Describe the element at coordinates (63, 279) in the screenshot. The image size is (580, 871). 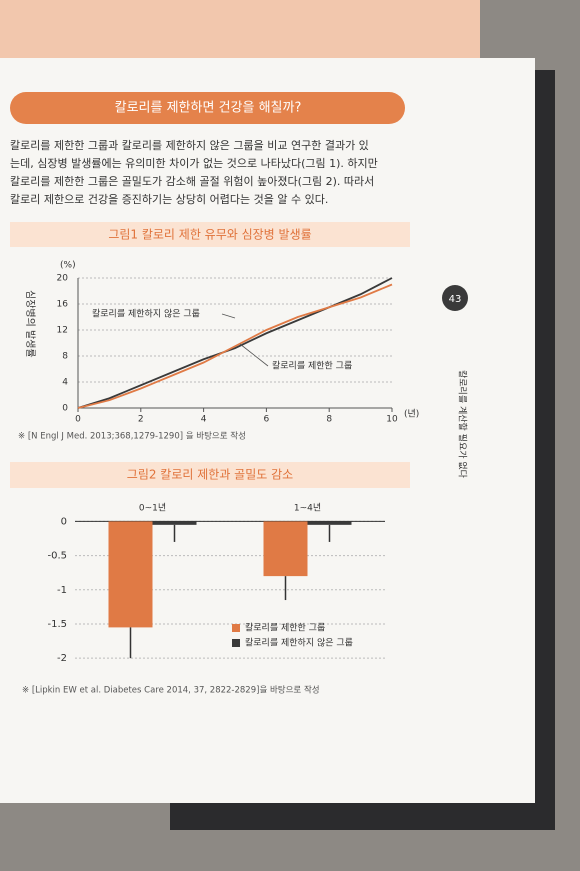
I see `y-tick-label: 20` at that location.